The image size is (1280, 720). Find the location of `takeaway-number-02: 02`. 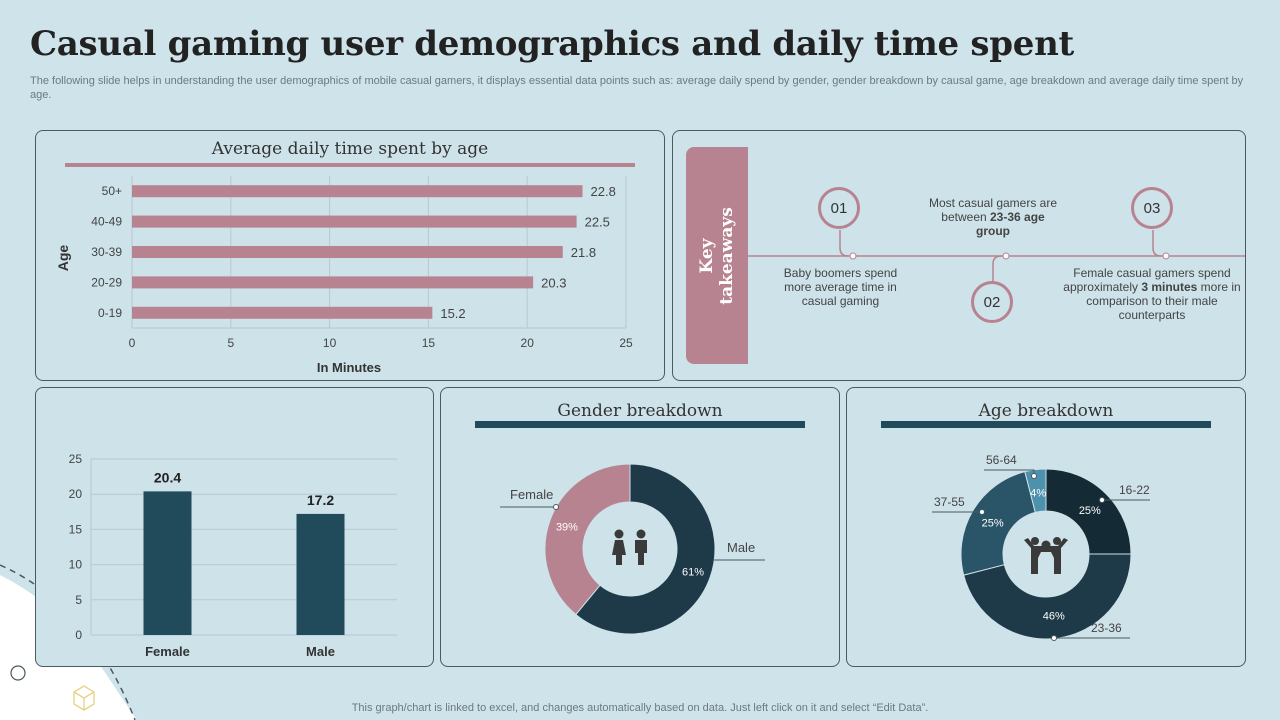

takeaway-number-02: 02 is located at coordinates (992, 302).